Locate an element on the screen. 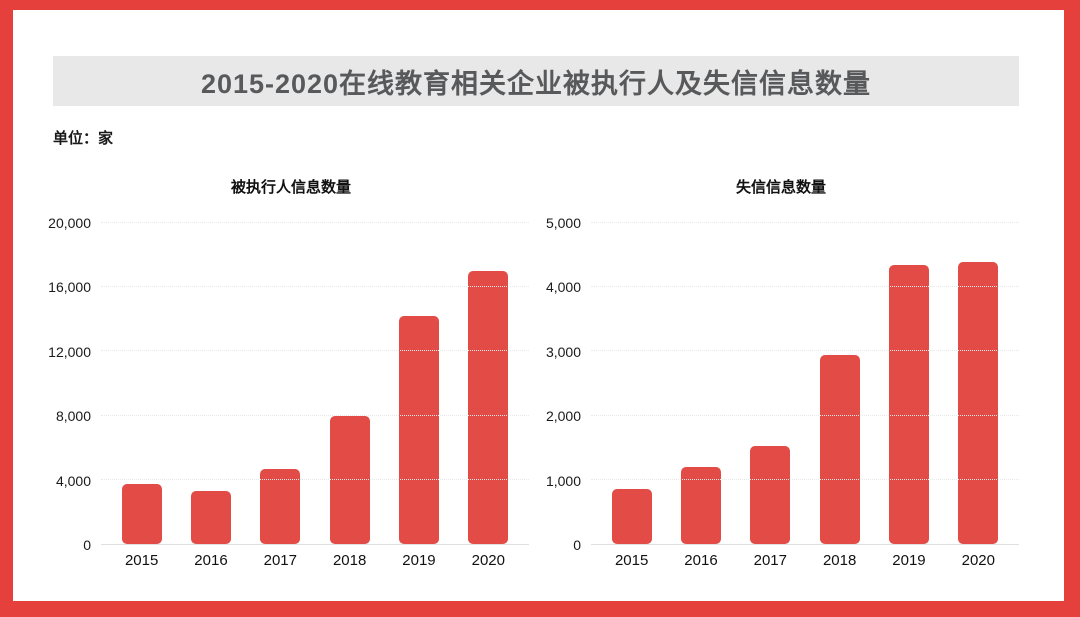 This screenshot has height=617, width=1080. bar-2018 is located at coordinates (839, 449).